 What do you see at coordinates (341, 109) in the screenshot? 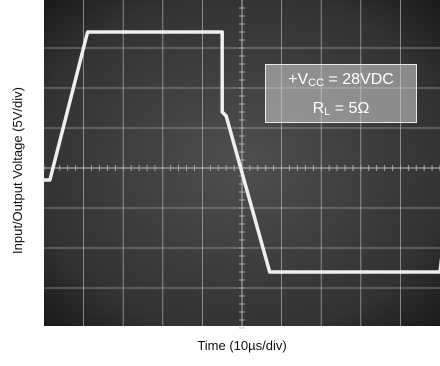
I see `annotation-load: RL = 5Ω` at bounding box center [341, 109].